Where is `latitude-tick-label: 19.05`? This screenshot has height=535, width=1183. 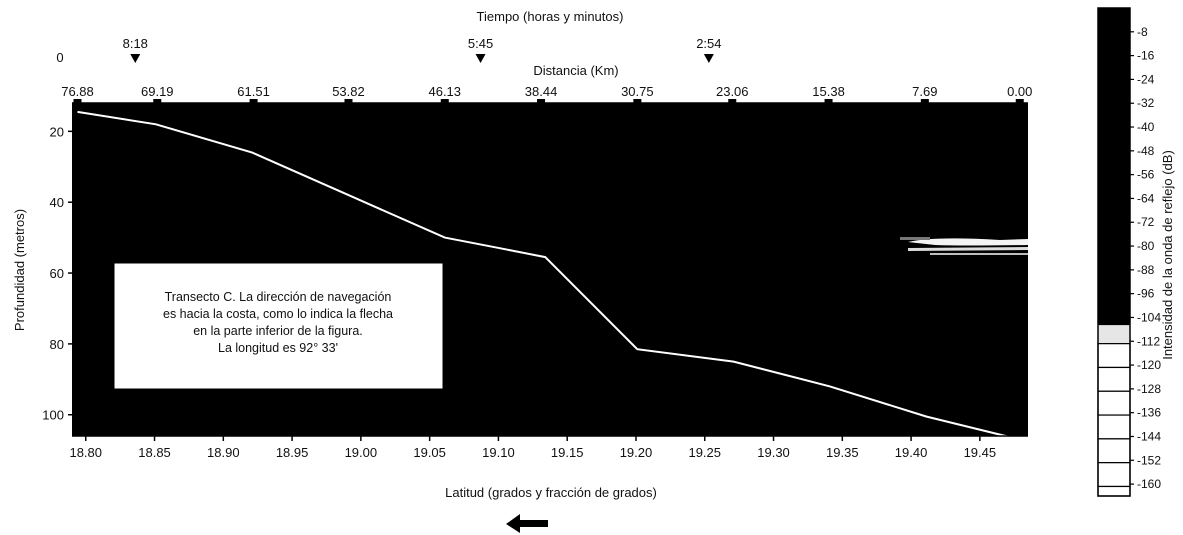 latitude-tick-label: 19.05 is located at coordinates (429, 452).